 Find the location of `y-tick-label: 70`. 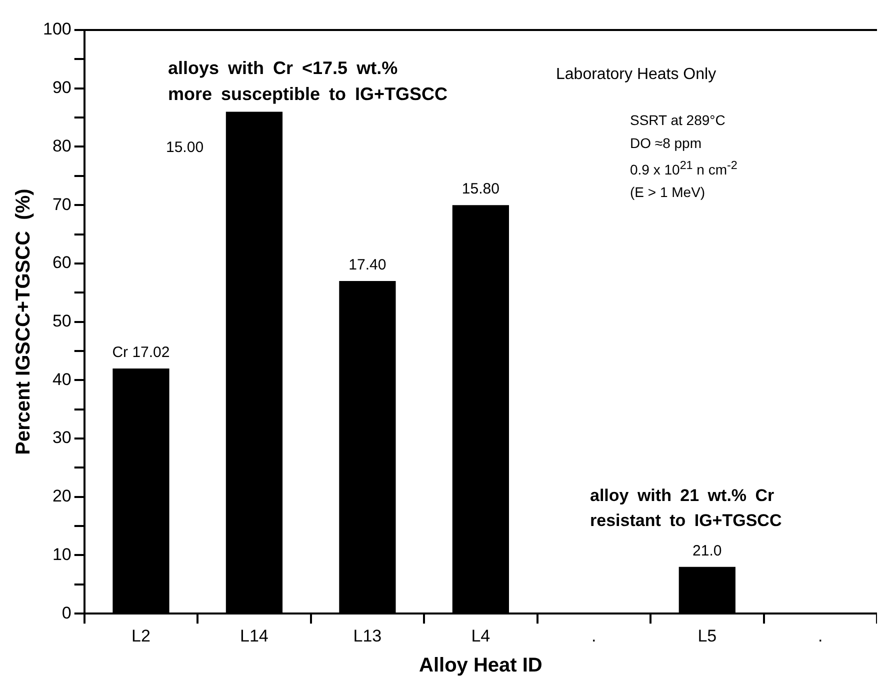

y-tick-label: 70 is located at coordinates (62, 204).